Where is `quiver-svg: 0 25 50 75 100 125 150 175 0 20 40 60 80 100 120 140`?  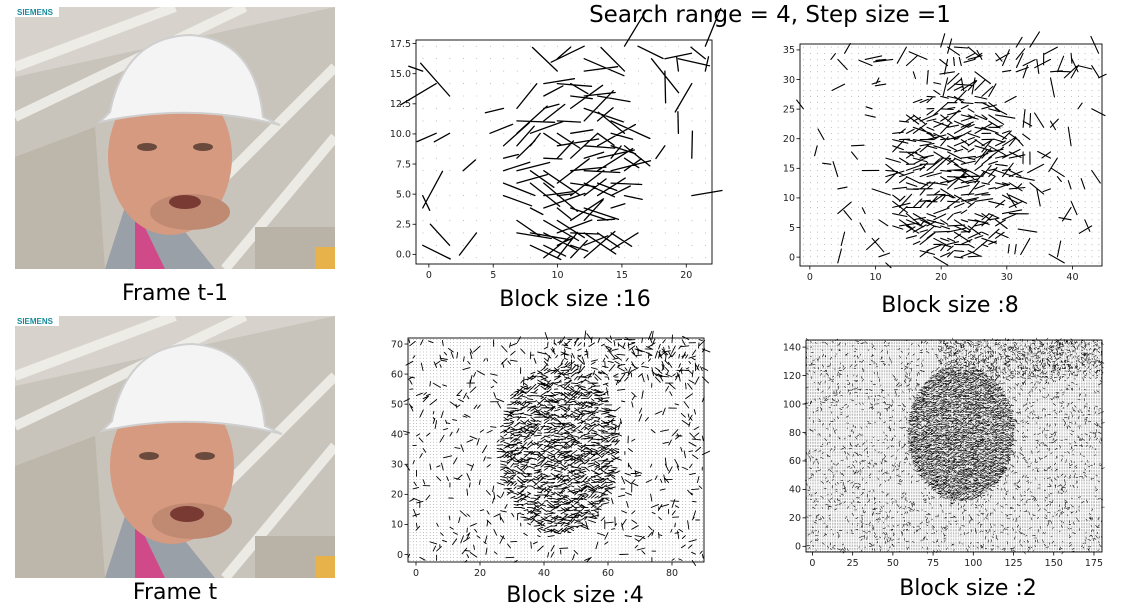 quiver-svg: 0 25 50 75 100 125 150 175 0 20 40 60 80 100 120 140 is located at coordinates (944, 453).